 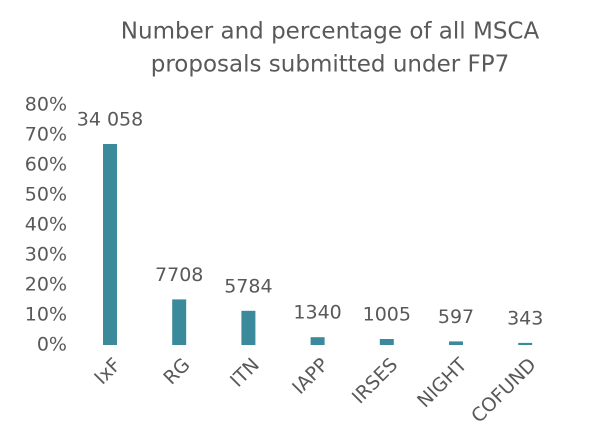 What do you see at coordinates (46, 105) in the screenshot?
I see `y-tick-label: 80%` at bounding box center [46, 105].